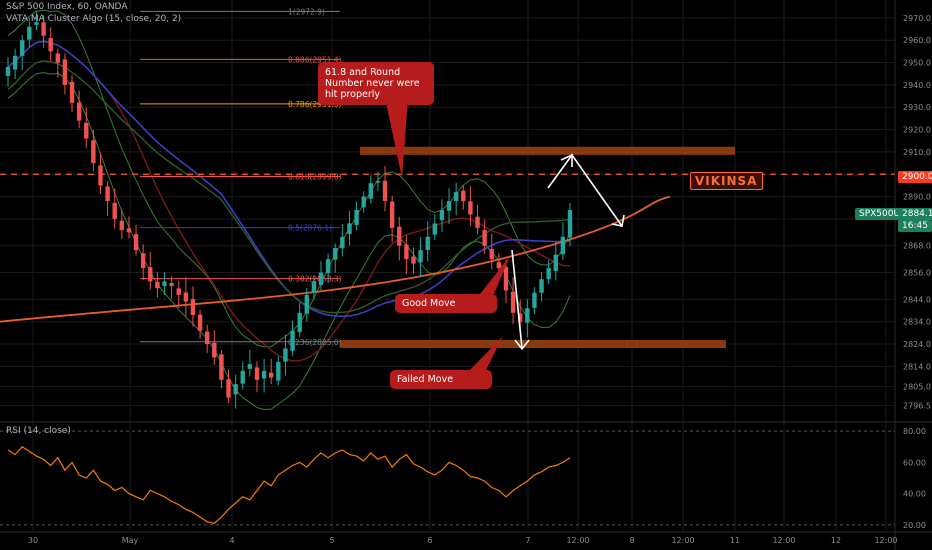 This screenshot has height=550, width=932. Describe the element at coordinates (917, 366) in the screenshot. I see `price-tick-label: 2814.0` at that location.